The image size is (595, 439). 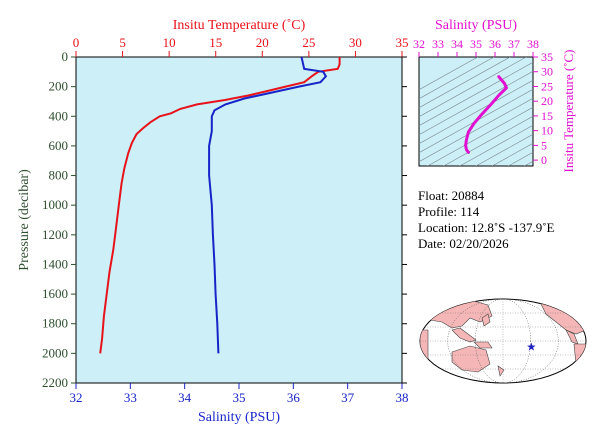 What do you see at coordinates (348, 397) in the screenshot?
I see `salinity-tick-label: 37` at bounding box center [348, 397].